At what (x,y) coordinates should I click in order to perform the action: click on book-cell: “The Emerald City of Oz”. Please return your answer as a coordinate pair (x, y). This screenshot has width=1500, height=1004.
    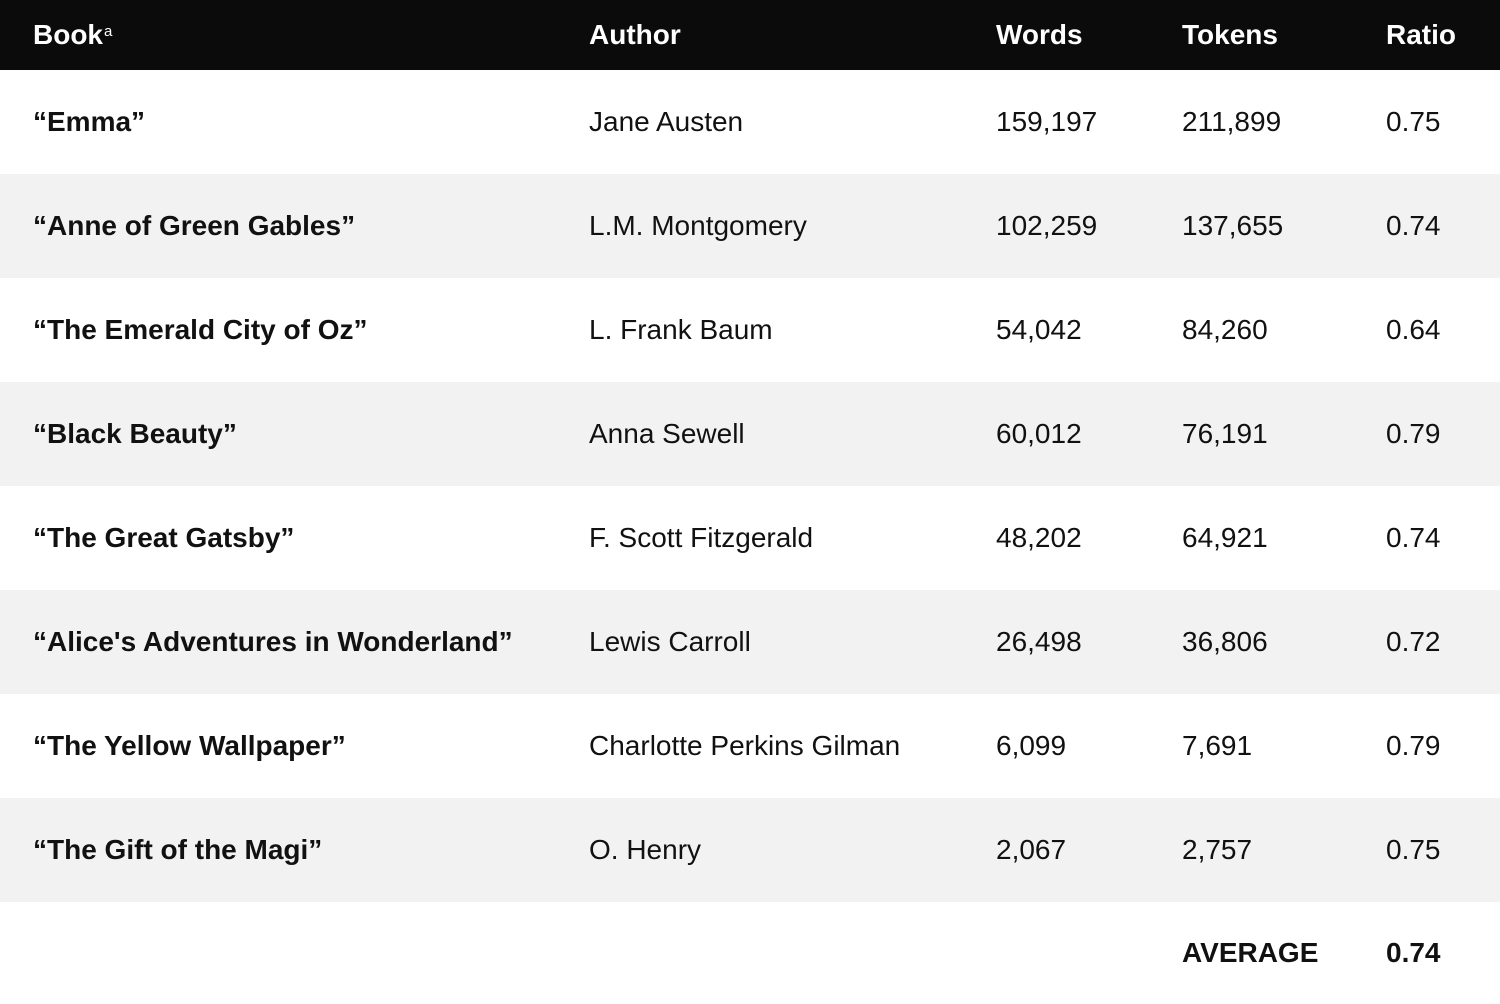
    Looking at the image, I should click on (200, 329).